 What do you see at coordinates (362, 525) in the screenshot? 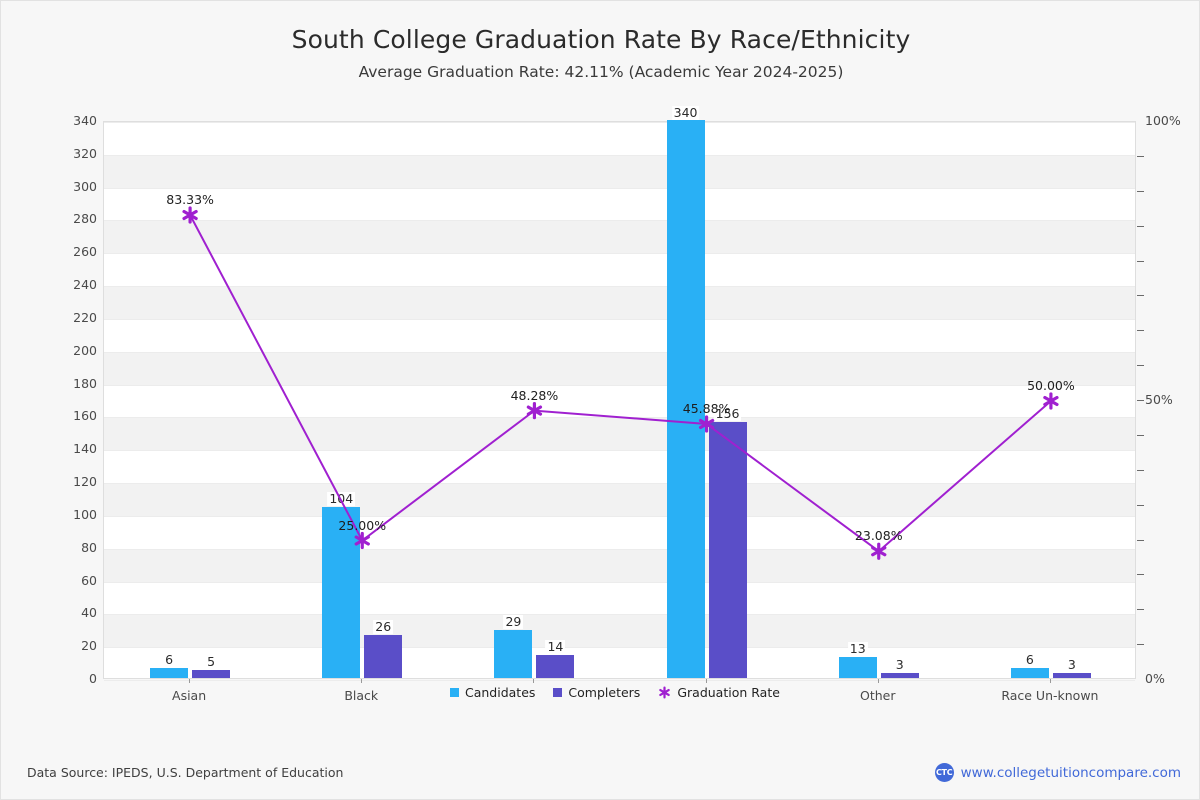
I see `rate-value-label: 25.00%` at bounding box center [362, 525].